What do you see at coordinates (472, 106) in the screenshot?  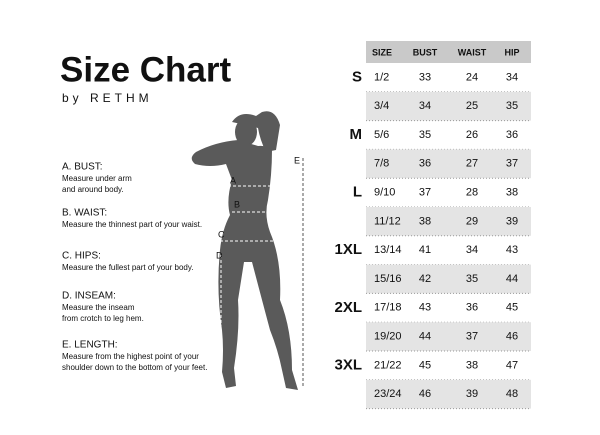 I see `cell: 25` at bounding box center [472, 106].